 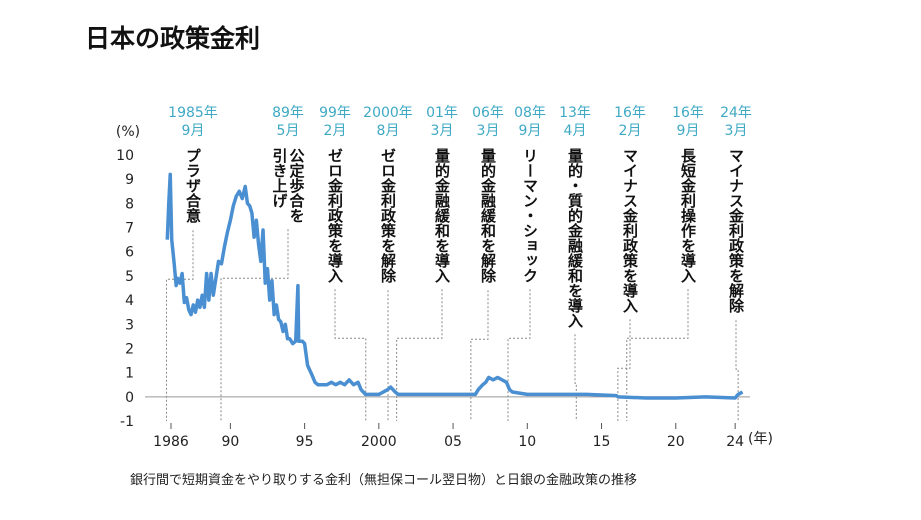 What do you see at coordinates (129, 253) in the screenshot?
I see `y-tick-label: 6` at bounding box center [129, 253].